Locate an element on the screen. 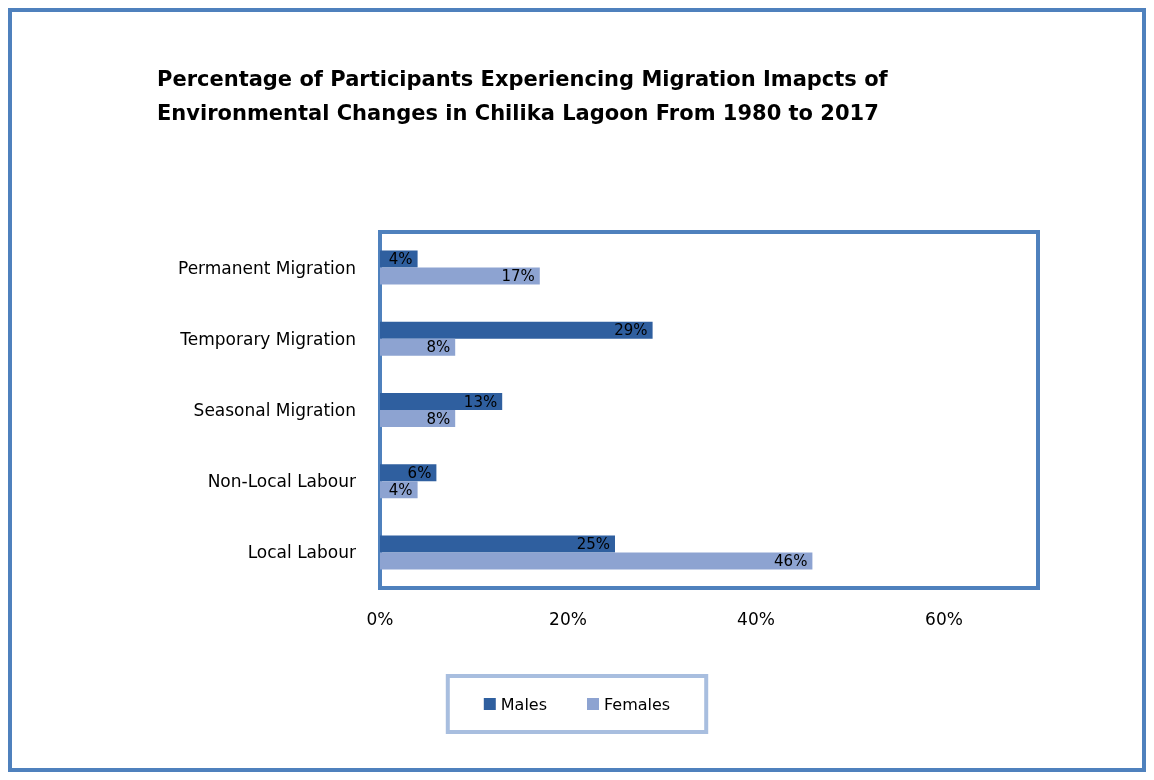 The image size is (1154, 780). data-label: 13% is located at coordinates (480, 401).